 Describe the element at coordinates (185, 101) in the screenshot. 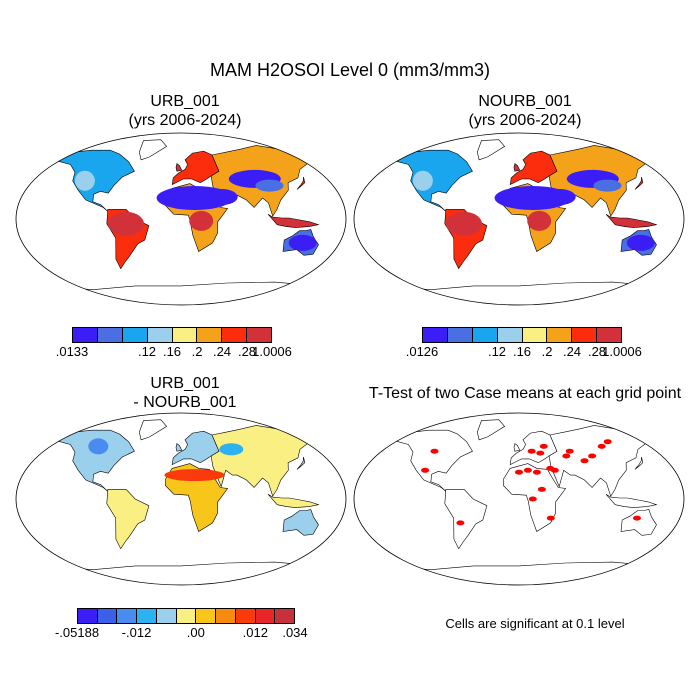

I see `panel-title-urb-line1: URB_001` at that location.